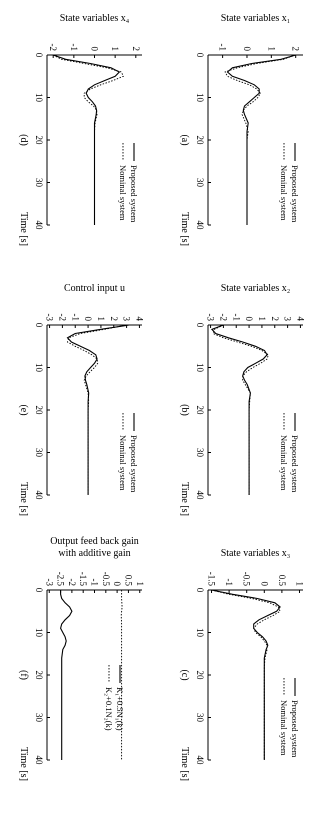 This screenshot has width=325, height=827. Describe the element at coordinates (23, 409) in the screenshot. I see `panel-label: (e)` at that location.